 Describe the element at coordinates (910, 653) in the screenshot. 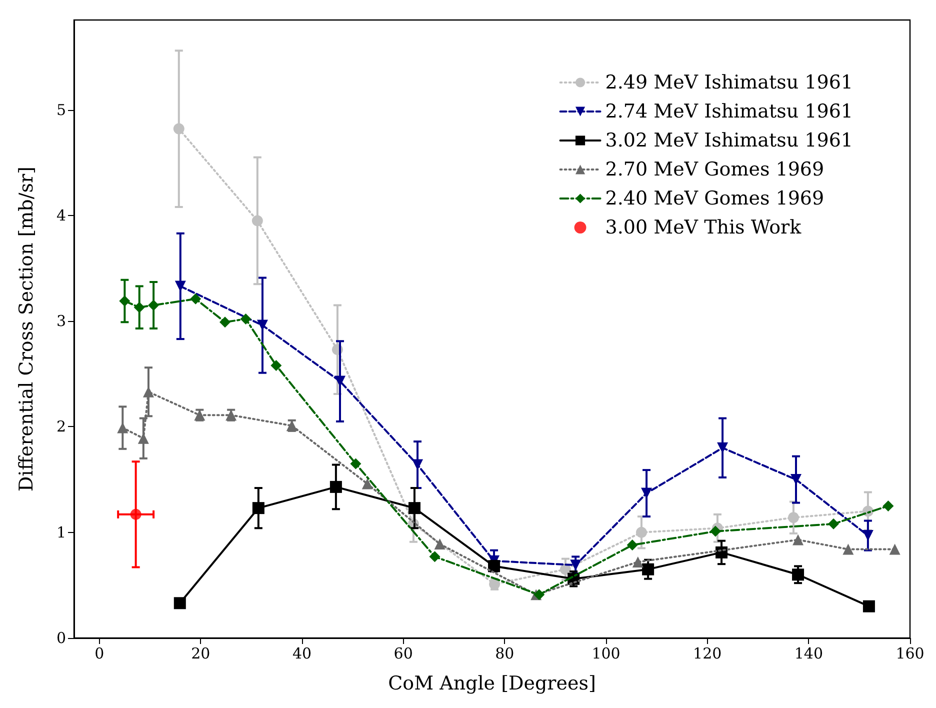

I see `x-tick-label: 160` at that location.